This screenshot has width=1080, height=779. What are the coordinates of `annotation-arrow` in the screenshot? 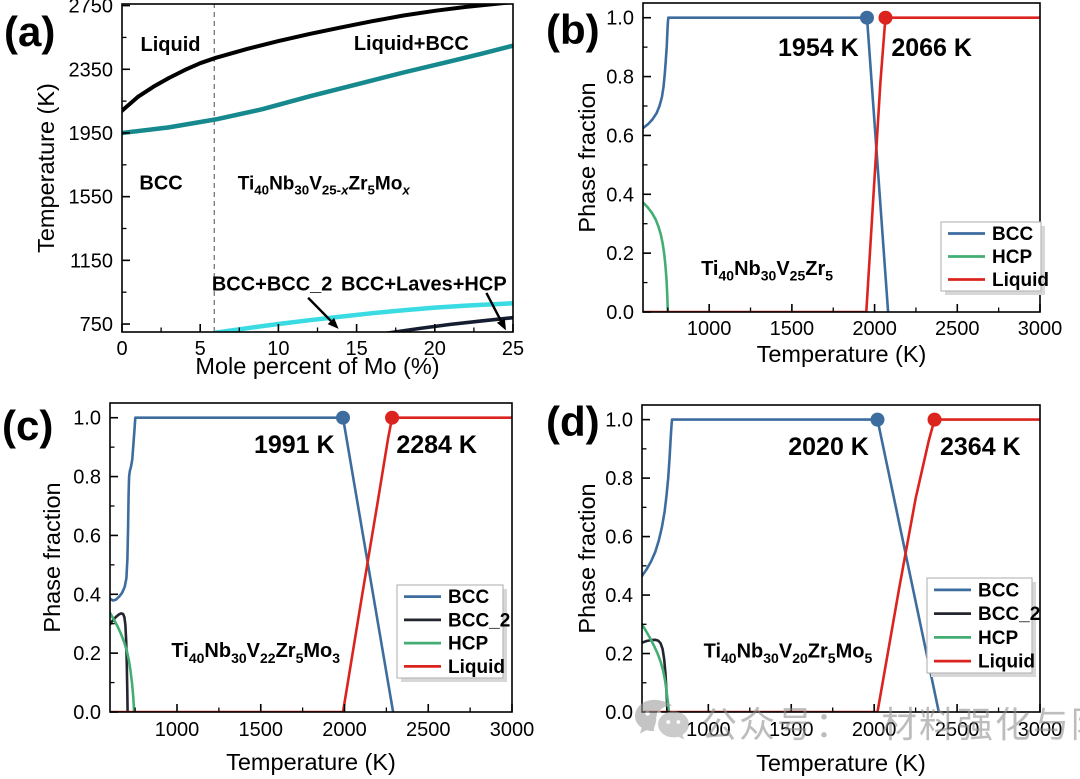 It's located at (319, 309).